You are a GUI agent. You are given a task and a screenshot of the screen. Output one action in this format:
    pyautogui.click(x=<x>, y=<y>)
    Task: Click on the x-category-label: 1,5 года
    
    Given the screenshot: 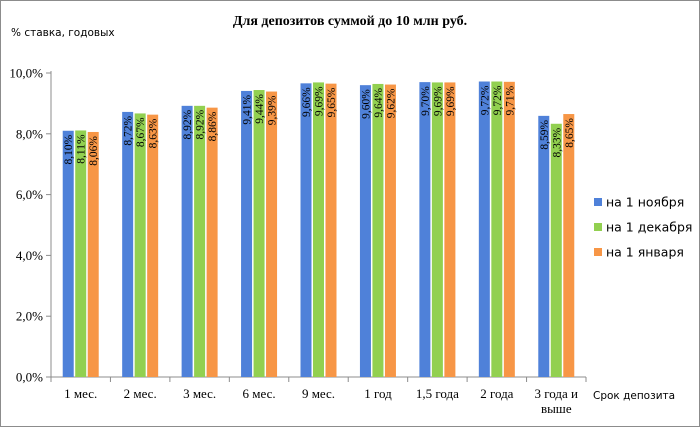 What is the action you would take?
    pyautogui.click(x=437, y=393)
    